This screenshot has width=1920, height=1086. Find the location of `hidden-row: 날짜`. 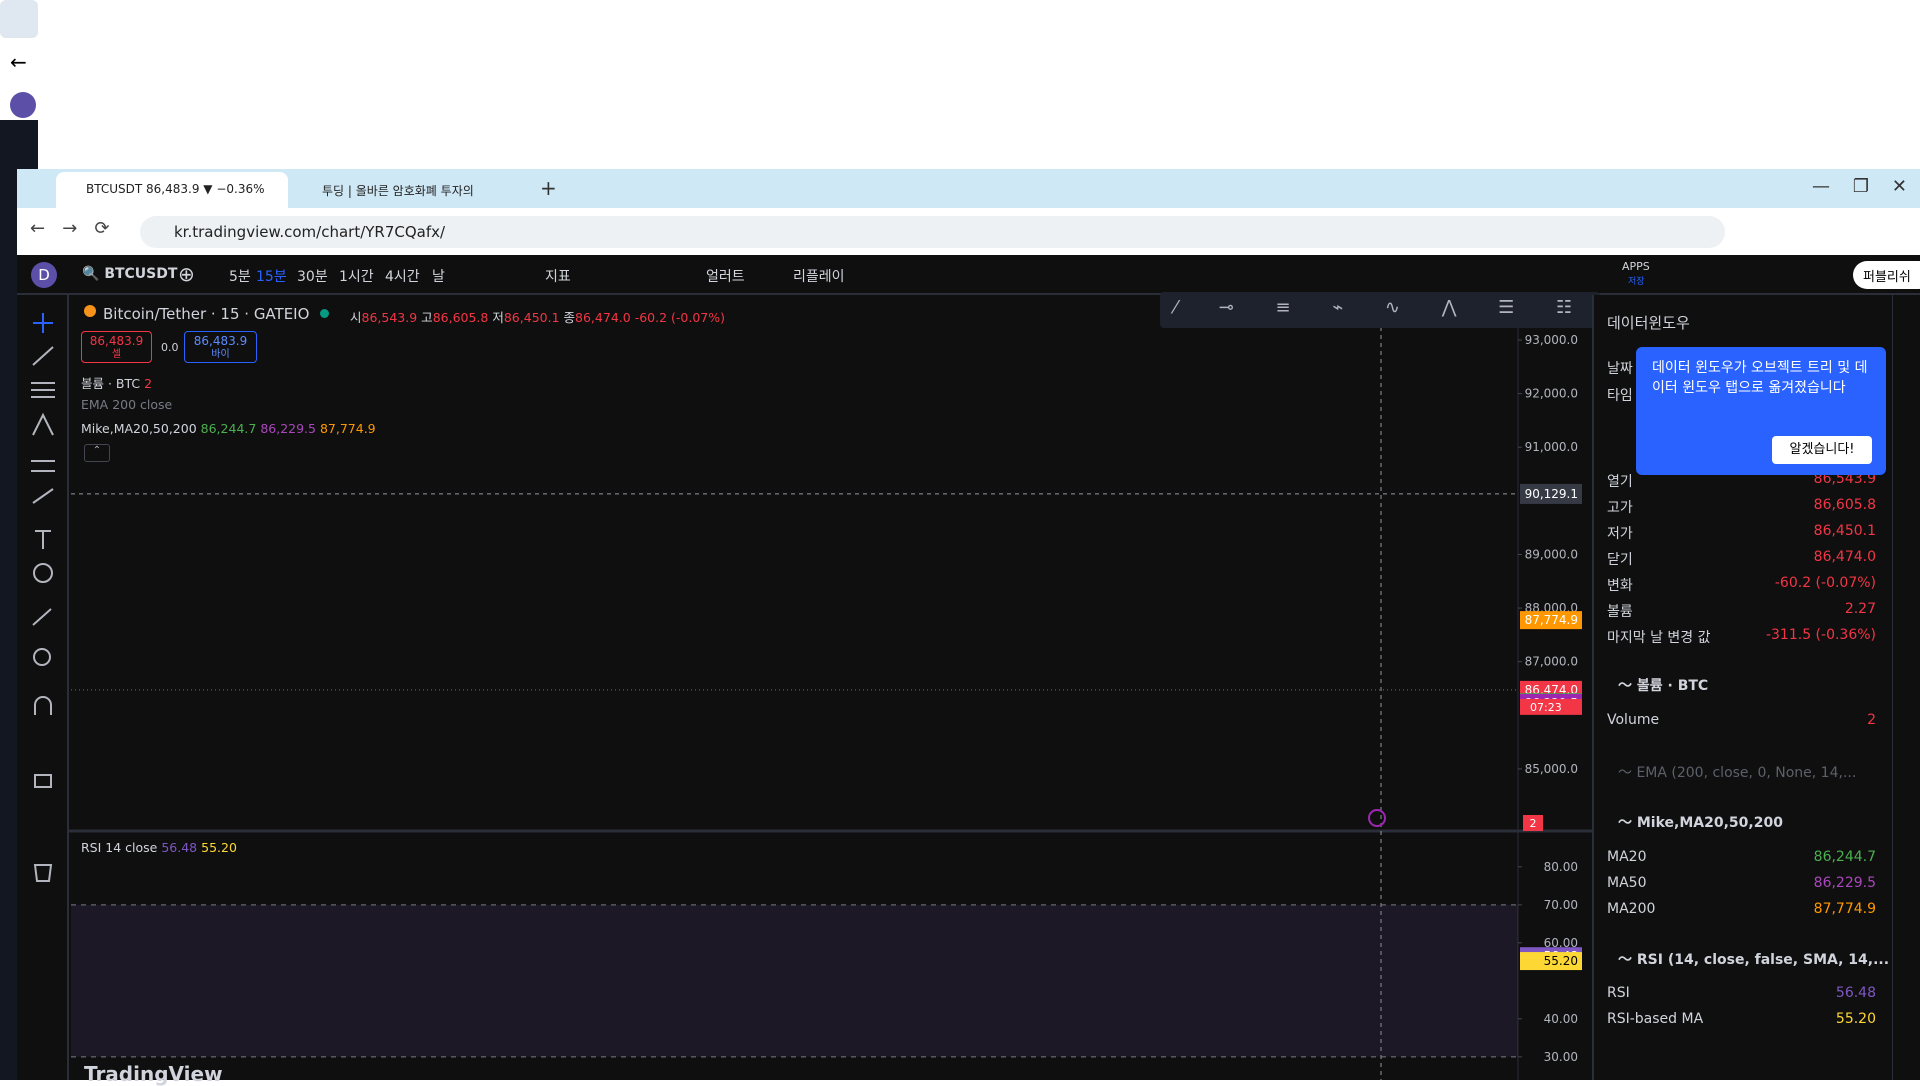

hidden-row: 날짜 is located at coordinates (1620, 369).